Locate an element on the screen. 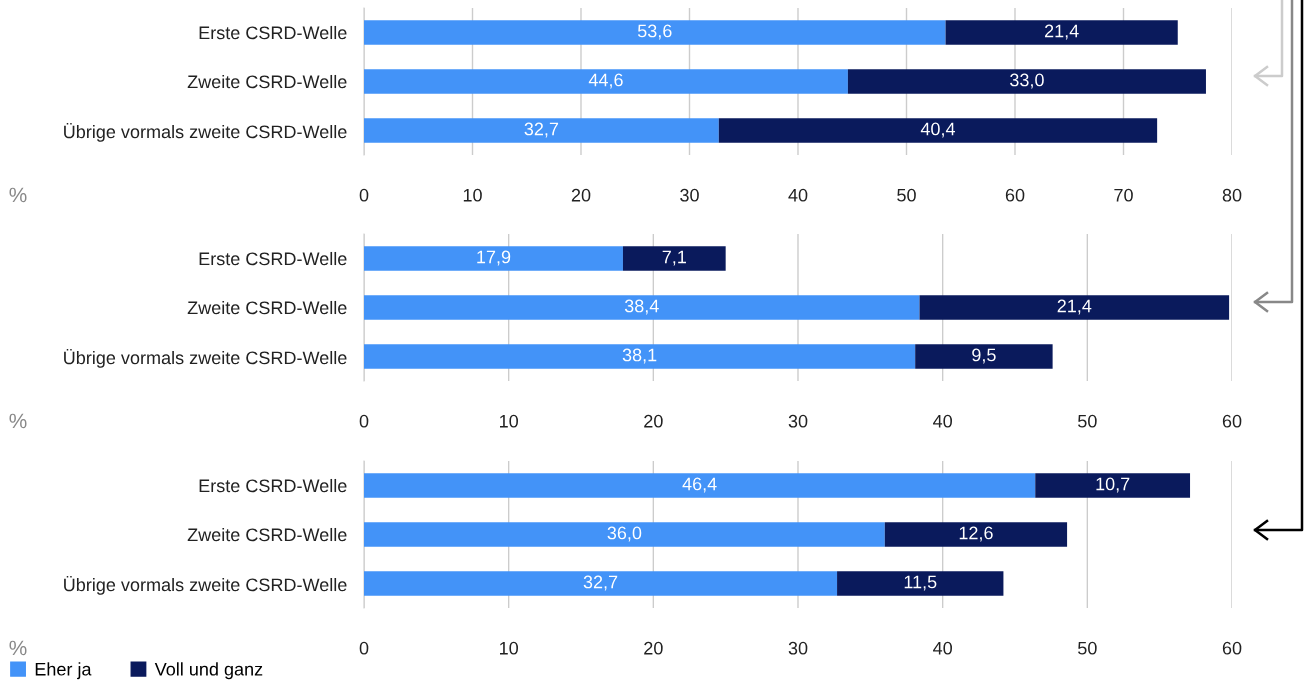  data-label: 53,6 is located at coordinates (654, 32).